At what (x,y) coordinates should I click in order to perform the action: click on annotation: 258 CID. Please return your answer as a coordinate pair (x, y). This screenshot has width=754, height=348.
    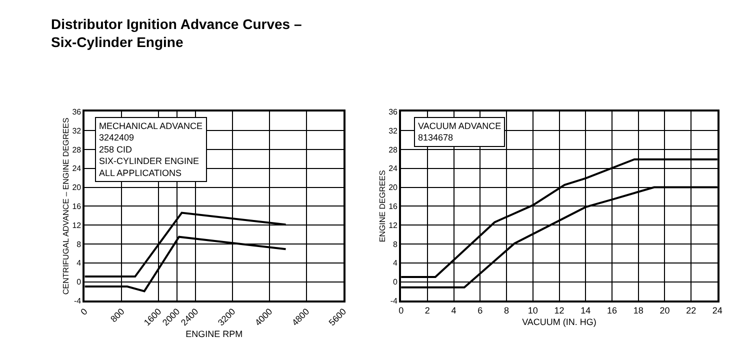
    Looking at the image, I should click on (116, 149).